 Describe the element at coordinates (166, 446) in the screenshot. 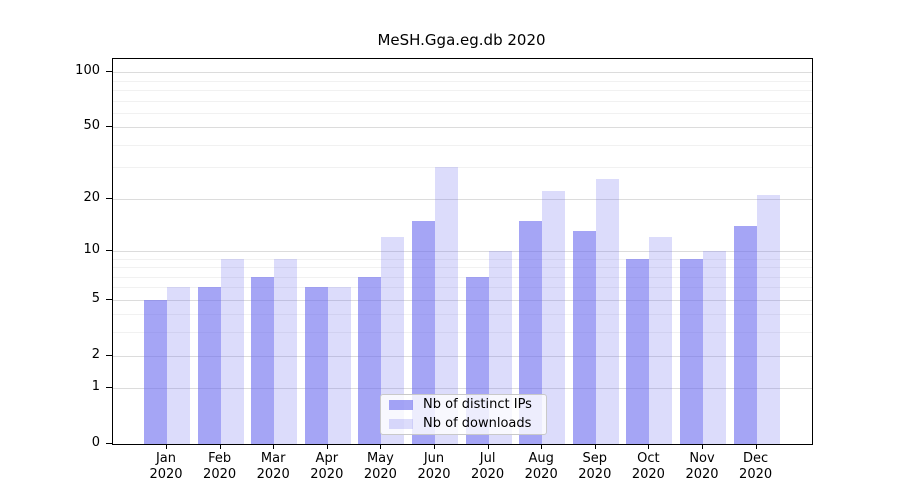

I see `x-tick-jan-2020` at that location.